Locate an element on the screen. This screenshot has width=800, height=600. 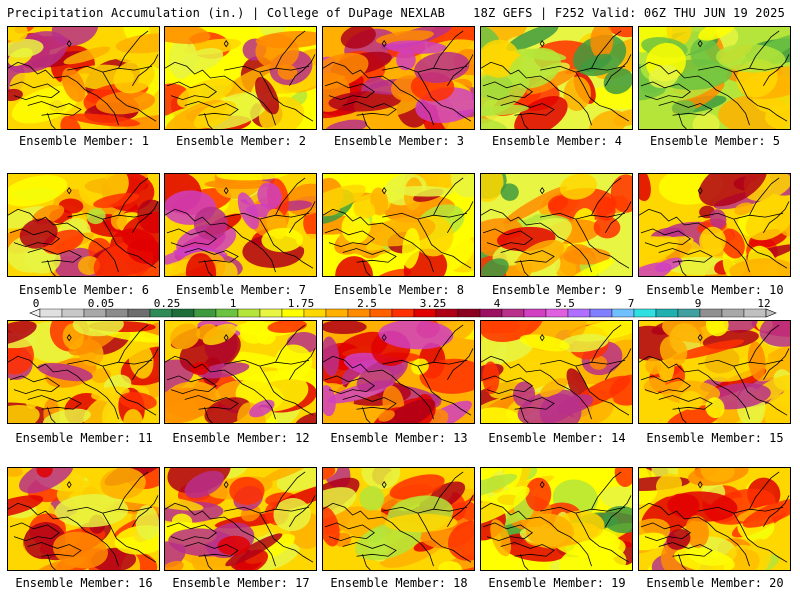
colorbar-tick-label: 5.5 is located at coordinates (565, 303).